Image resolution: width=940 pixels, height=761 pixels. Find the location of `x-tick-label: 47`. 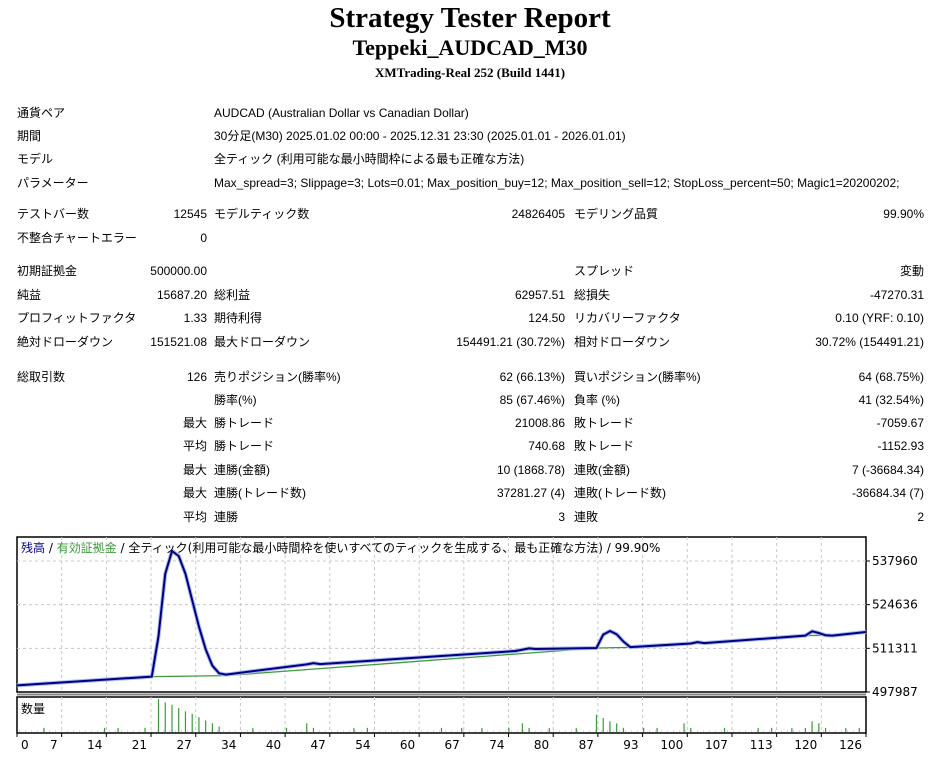

x-tick-label: 47 is located at coordinates (318, 745).